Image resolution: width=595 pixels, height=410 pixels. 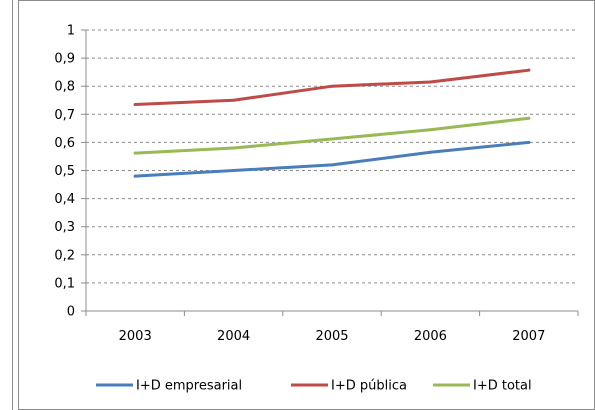 I want to click on x-tick-label: 2005, so click(x=331, y=336).